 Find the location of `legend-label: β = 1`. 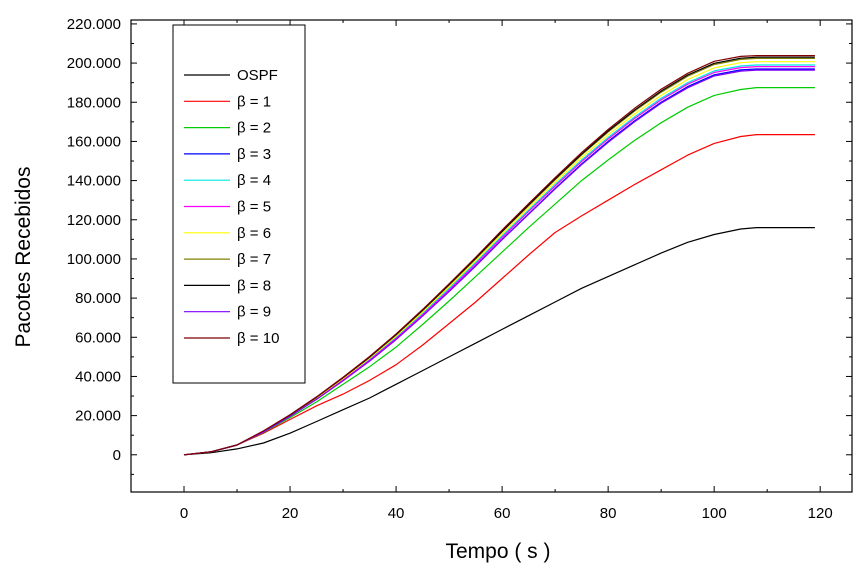

legend-label: β = 1 is located at coordinates (254, 101).